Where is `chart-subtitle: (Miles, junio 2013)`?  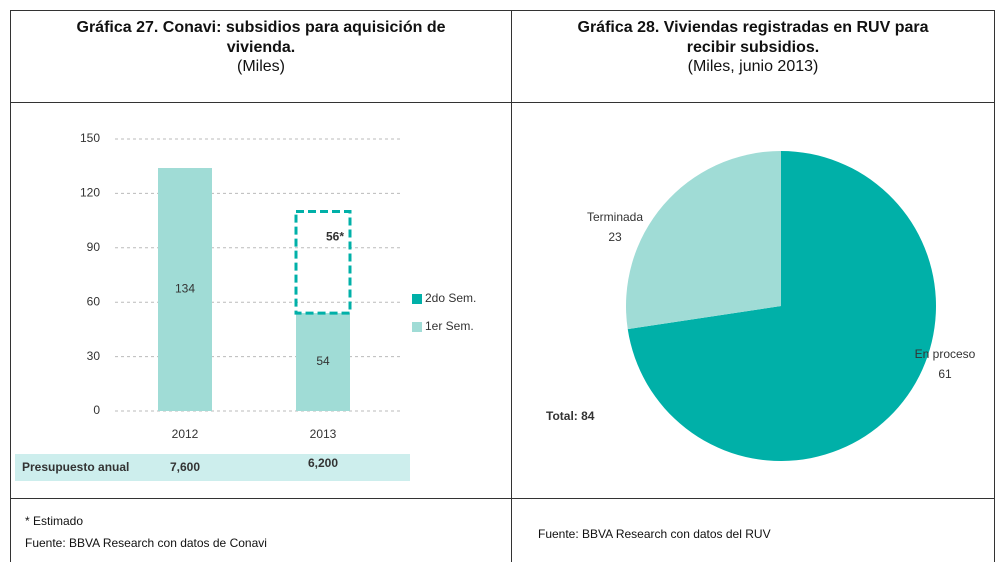
chart-subtitle: (Miles, junio 2013) is located at coordinates (753, 66).